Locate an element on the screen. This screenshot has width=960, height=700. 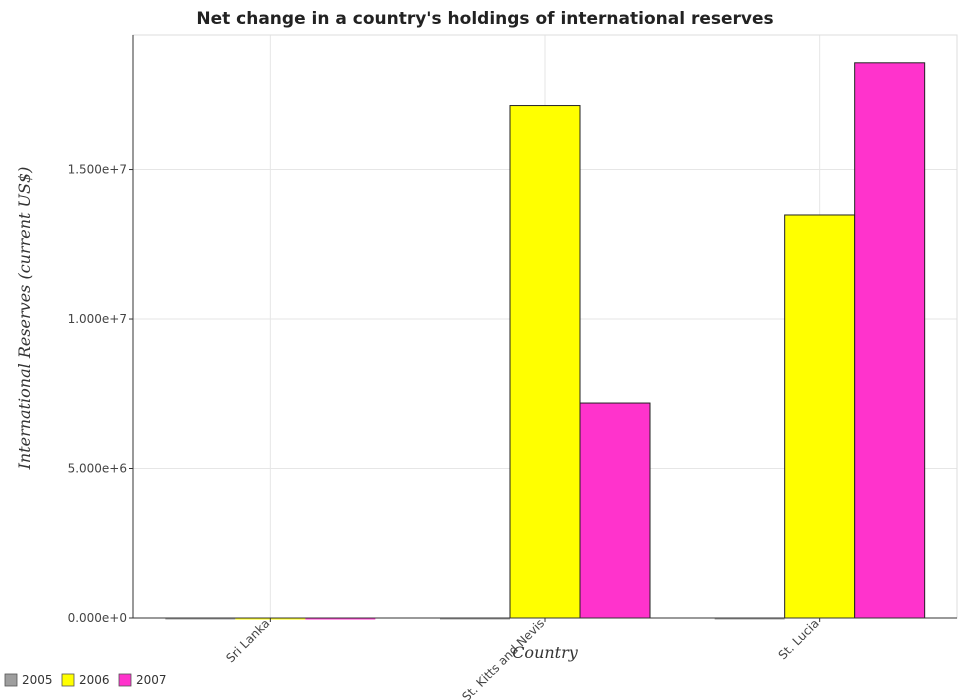
legend-swatch-2006 is located at coordinates (68, 680).